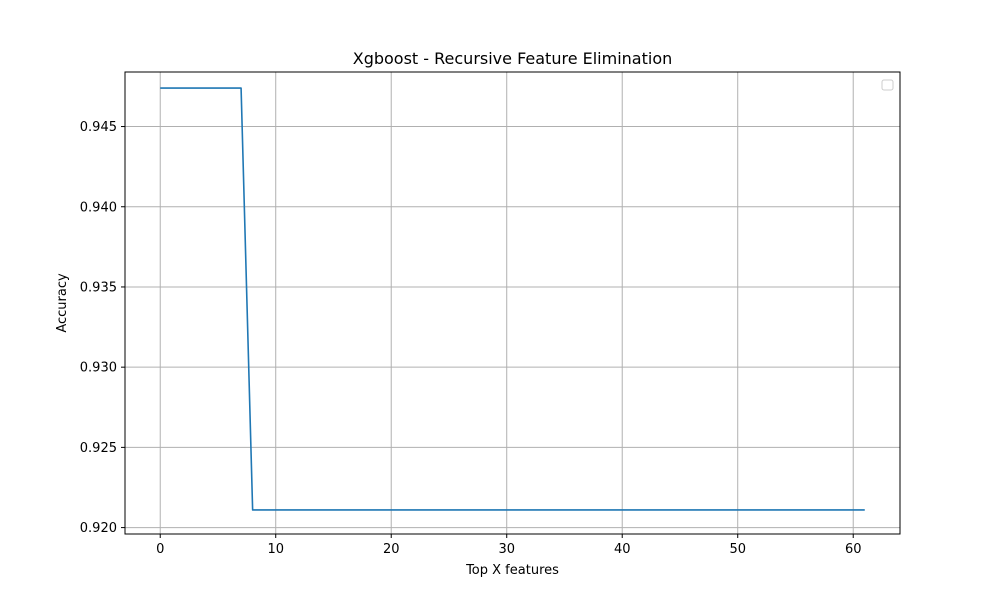  Describe the element at coordinates (98, 207) in the screenshot. I see `y-tick-label: 0.940` at that location.